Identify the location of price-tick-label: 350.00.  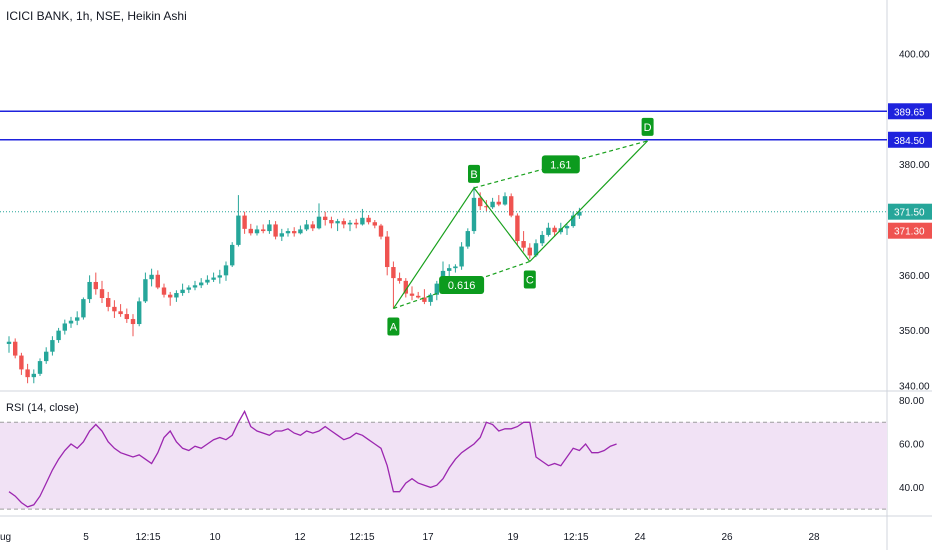
(914, 331).